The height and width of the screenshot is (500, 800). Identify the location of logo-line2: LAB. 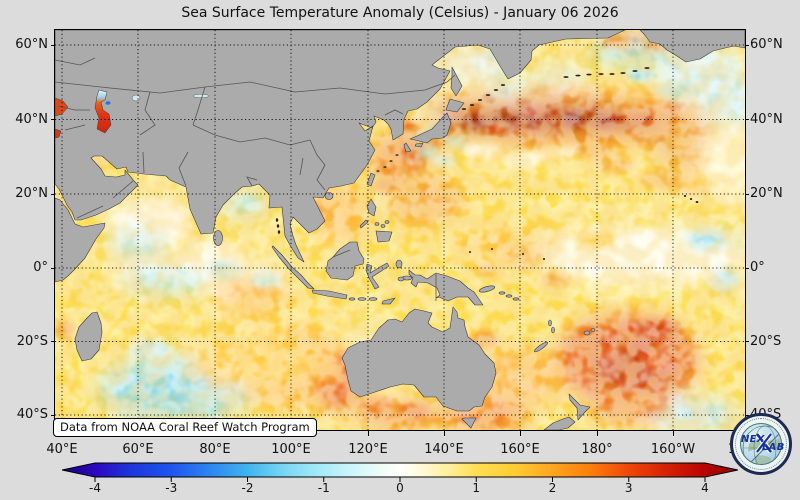
(773, 447).